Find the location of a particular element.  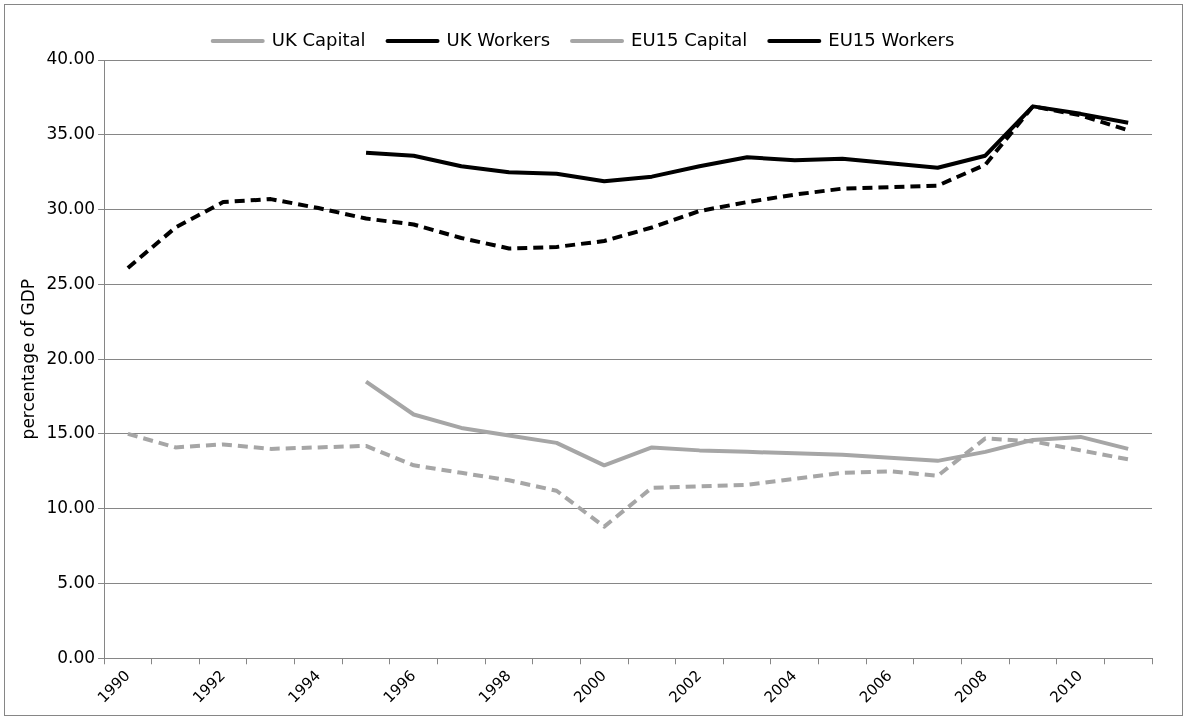

legend-label: UK Workers is located at coordinates (498, 39).